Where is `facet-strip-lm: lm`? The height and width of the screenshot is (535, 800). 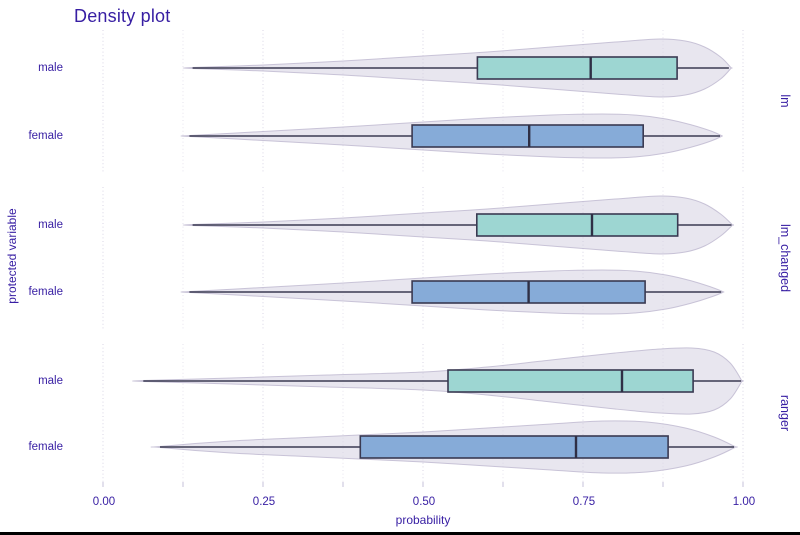 facet-strip-lm: lm is located at coordinates (785, 101).